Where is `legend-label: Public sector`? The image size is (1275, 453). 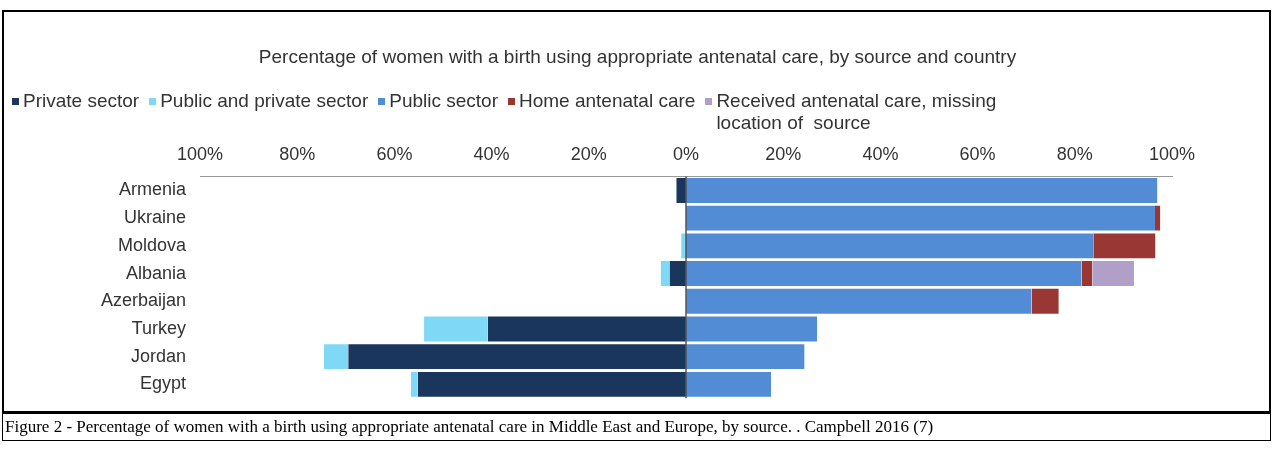
legend-label: Public sector is located at coordinates (443, 101).